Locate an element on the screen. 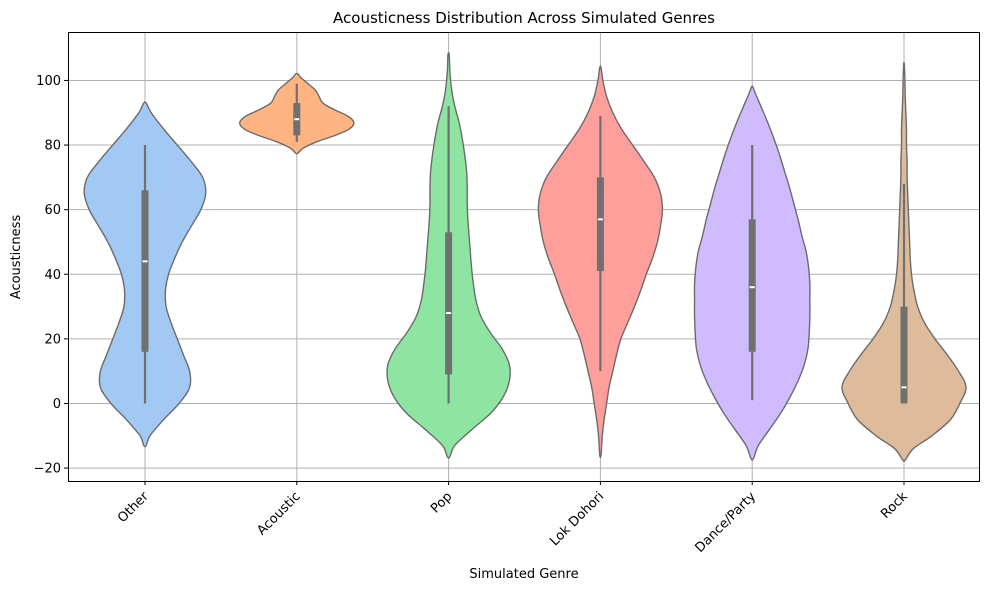  y-axis-label: Acousticness is located at coordinates (16, 257).